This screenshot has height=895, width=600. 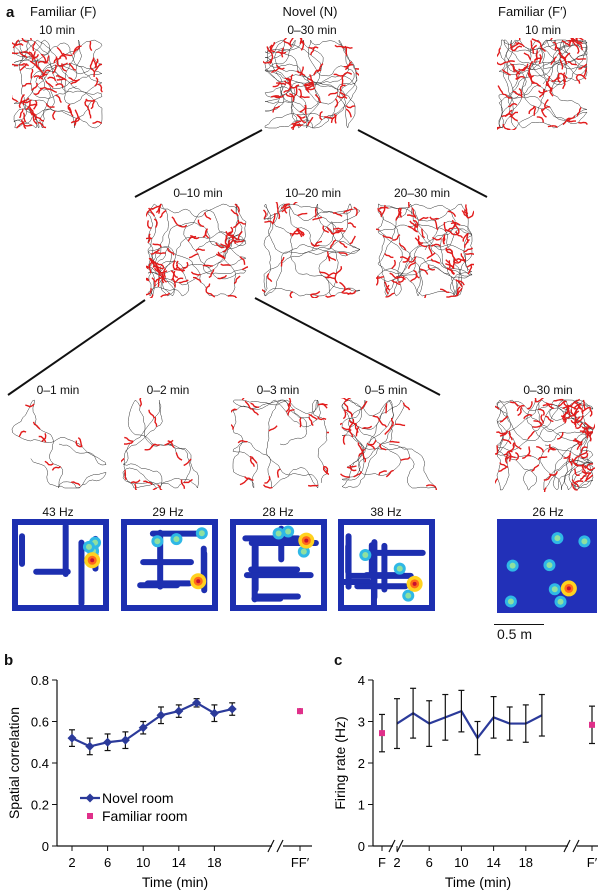 I want to click on label-low-1: 0–1 min, so click(x=58, y=390).